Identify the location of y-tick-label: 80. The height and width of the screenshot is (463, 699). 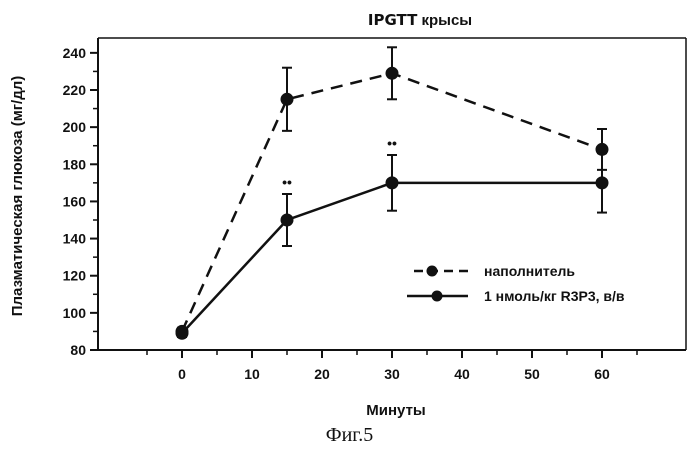
(78, 350).